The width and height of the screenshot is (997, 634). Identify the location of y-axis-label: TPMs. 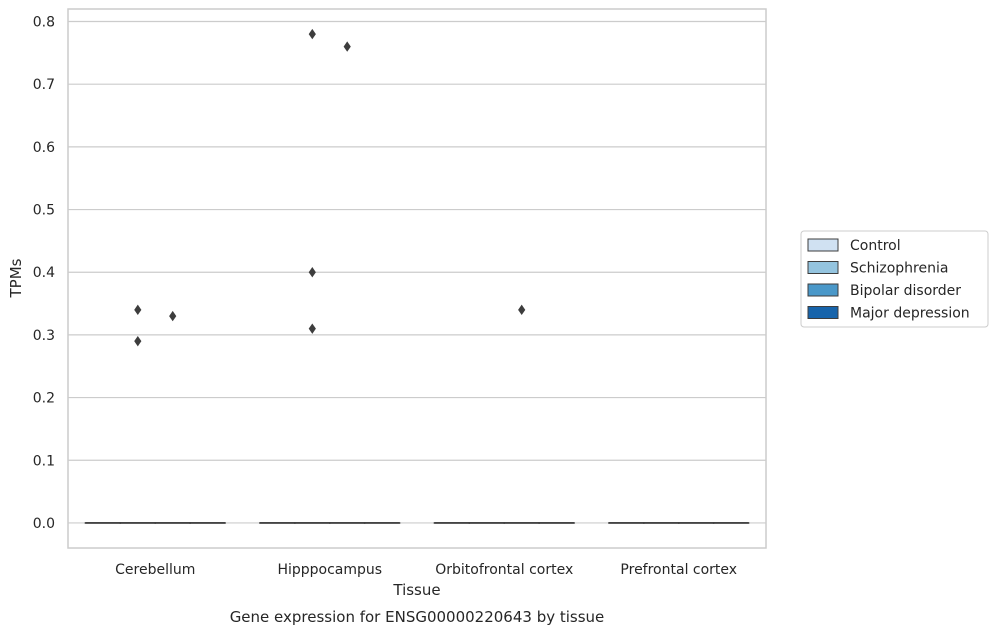
(16, 278).